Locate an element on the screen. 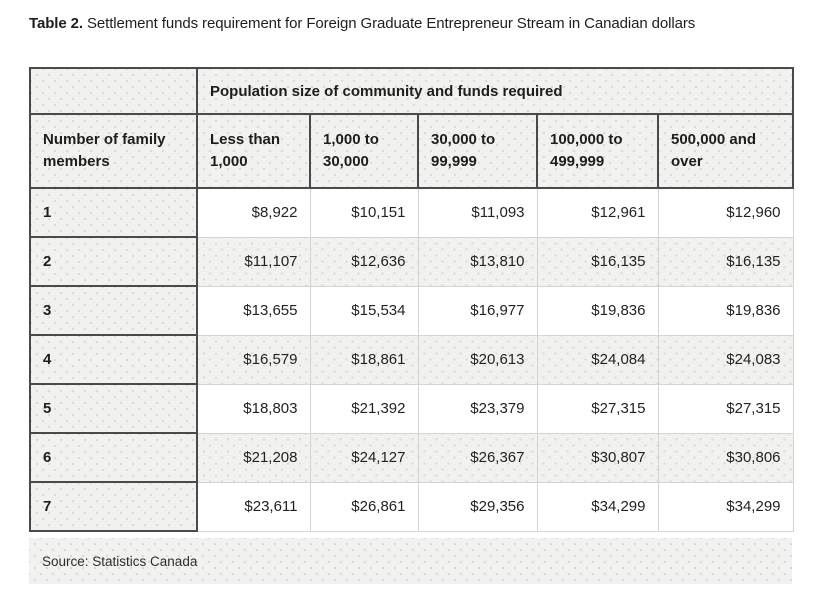 This screenshot has height=614, width=826. data-cell: $8,922 is located at coordinates (253, 212).